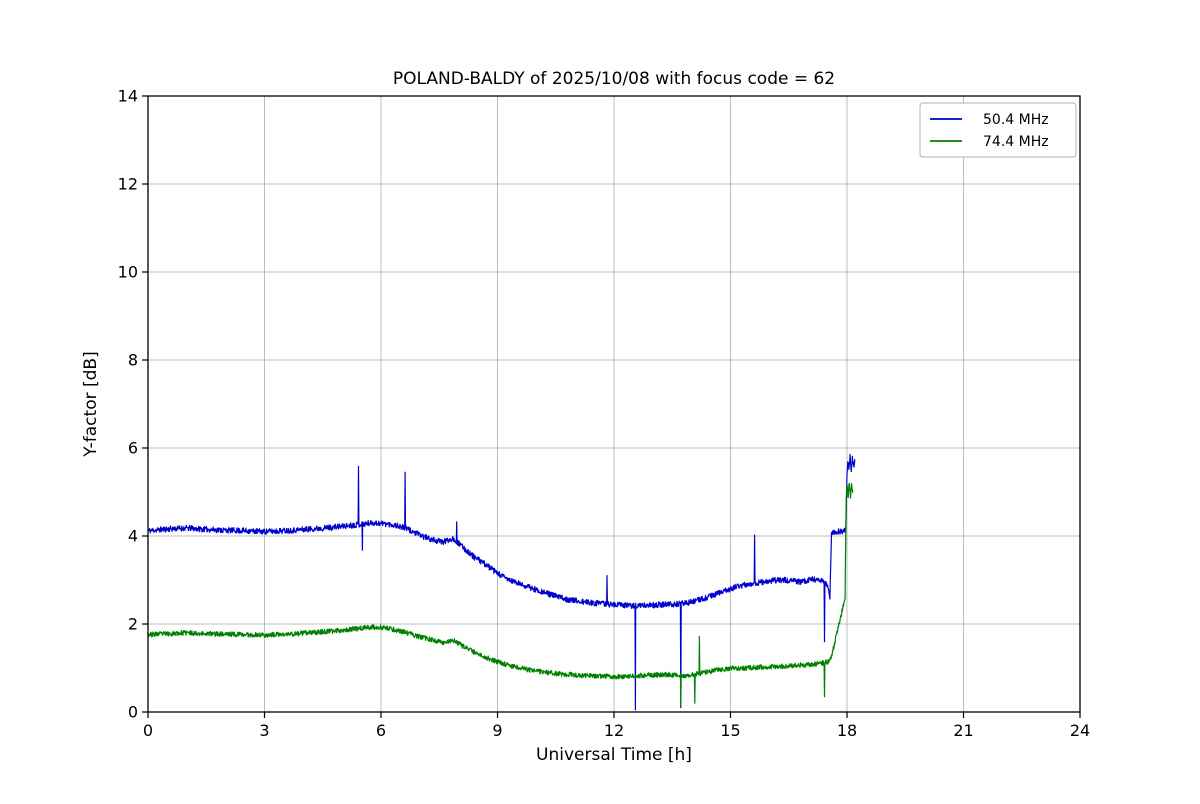 Image resolution: width=1200 pixels, height=804 pixels. I want to click on y-tick-label: 2, so click(133, 624).